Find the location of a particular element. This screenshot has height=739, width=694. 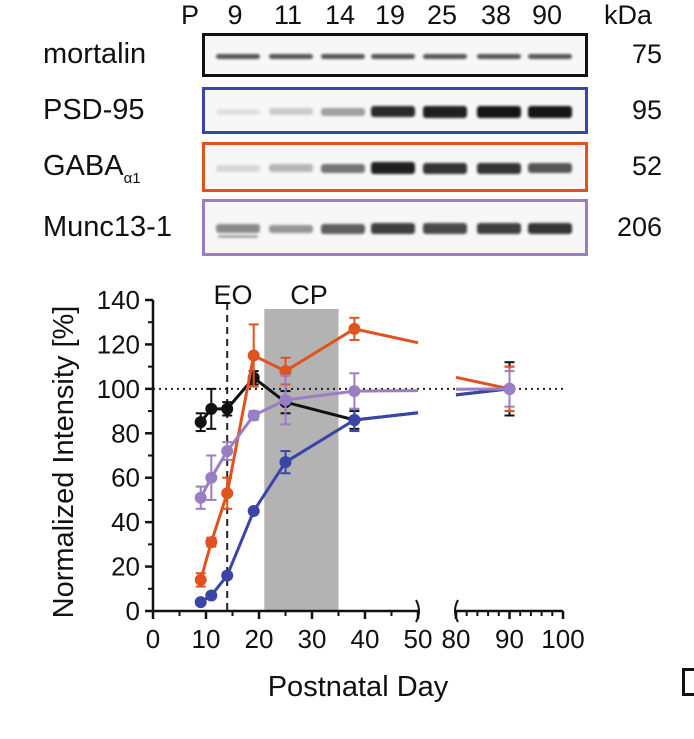

x-tick-label: 90 is located at coordinates (509, 639).